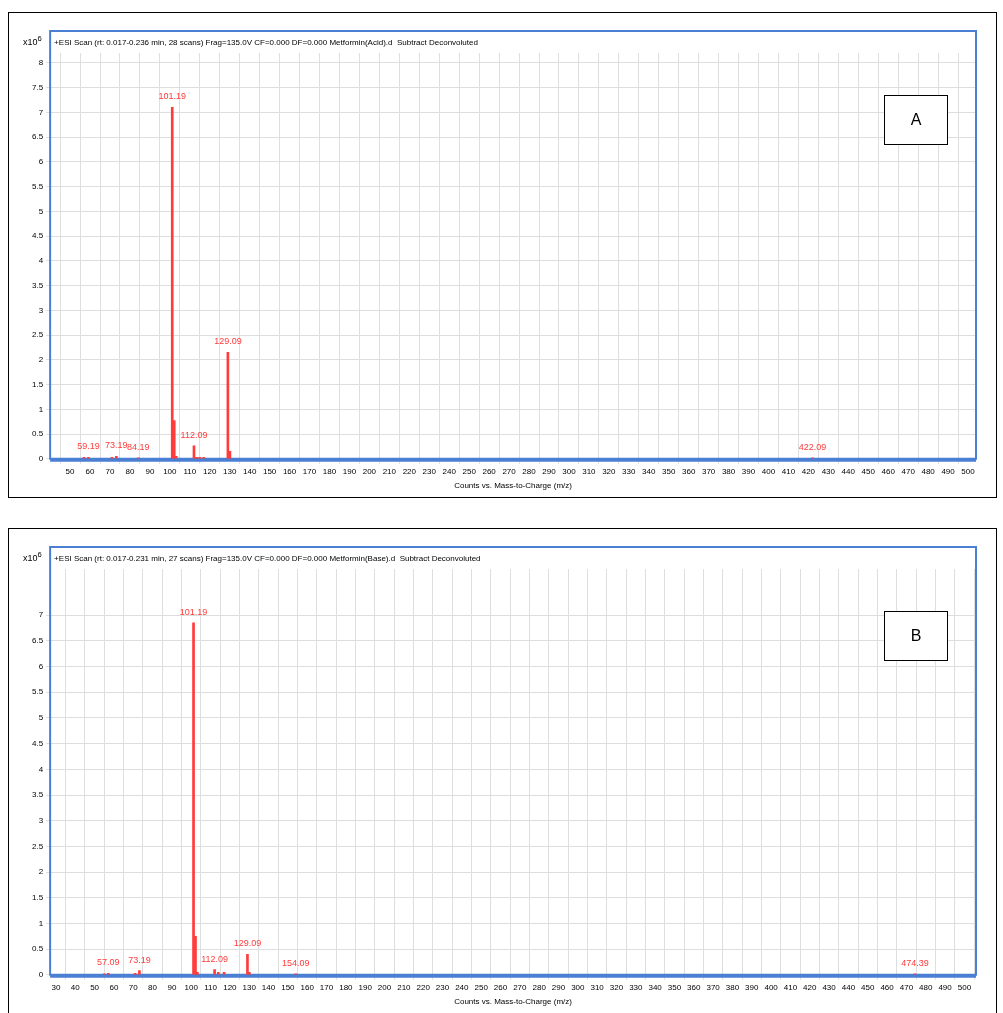  What do you see at coordinates (442, 987) in the screenshot?
I see `x-tick-label: 230` at bounding box center [442, 987].